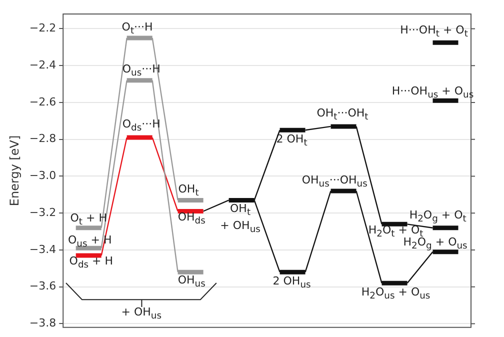 The height and width of the screenshot is (337, 504). What do you see at coordinates (42, 65) in the screenshot?
I see `y-tick-label: −2.4` at bounding box center [42, 65].